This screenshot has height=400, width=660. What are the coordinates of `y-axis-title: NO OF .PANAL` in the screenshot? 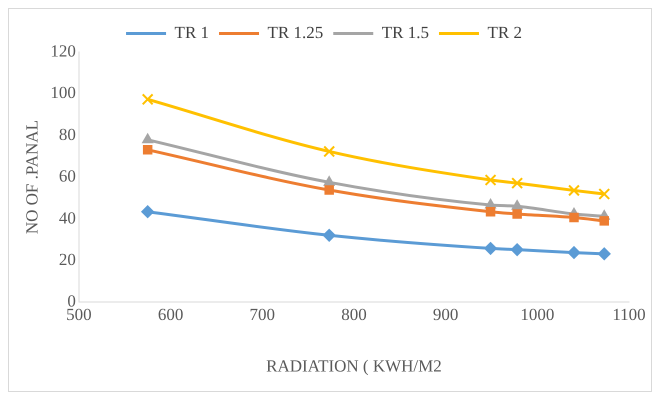 It's located at (32, 177).